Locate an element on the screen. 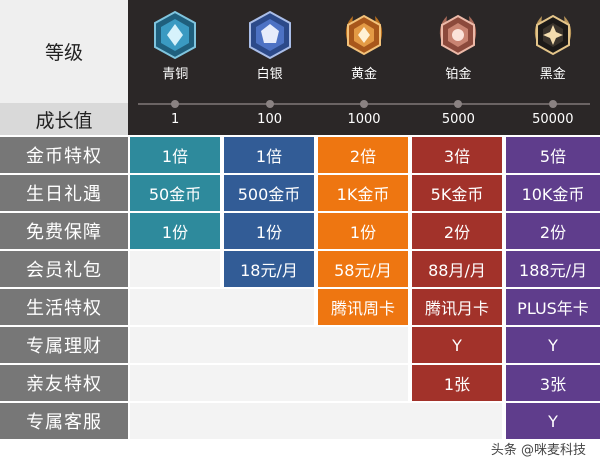 Image resolution: width=600 pixels, height=470 pixels. tier-silver: 白银 is located at coordinates (269, 45).